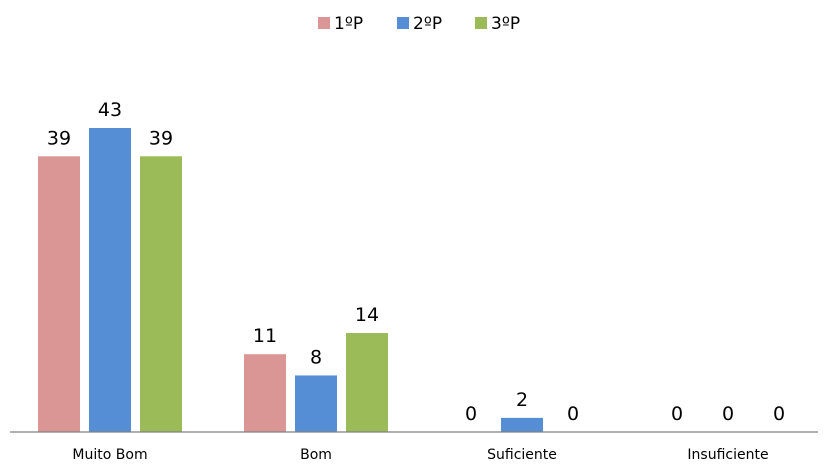 The image size is (828, 466). I want to click on data-label-2-3: 2, so click(522, 400).